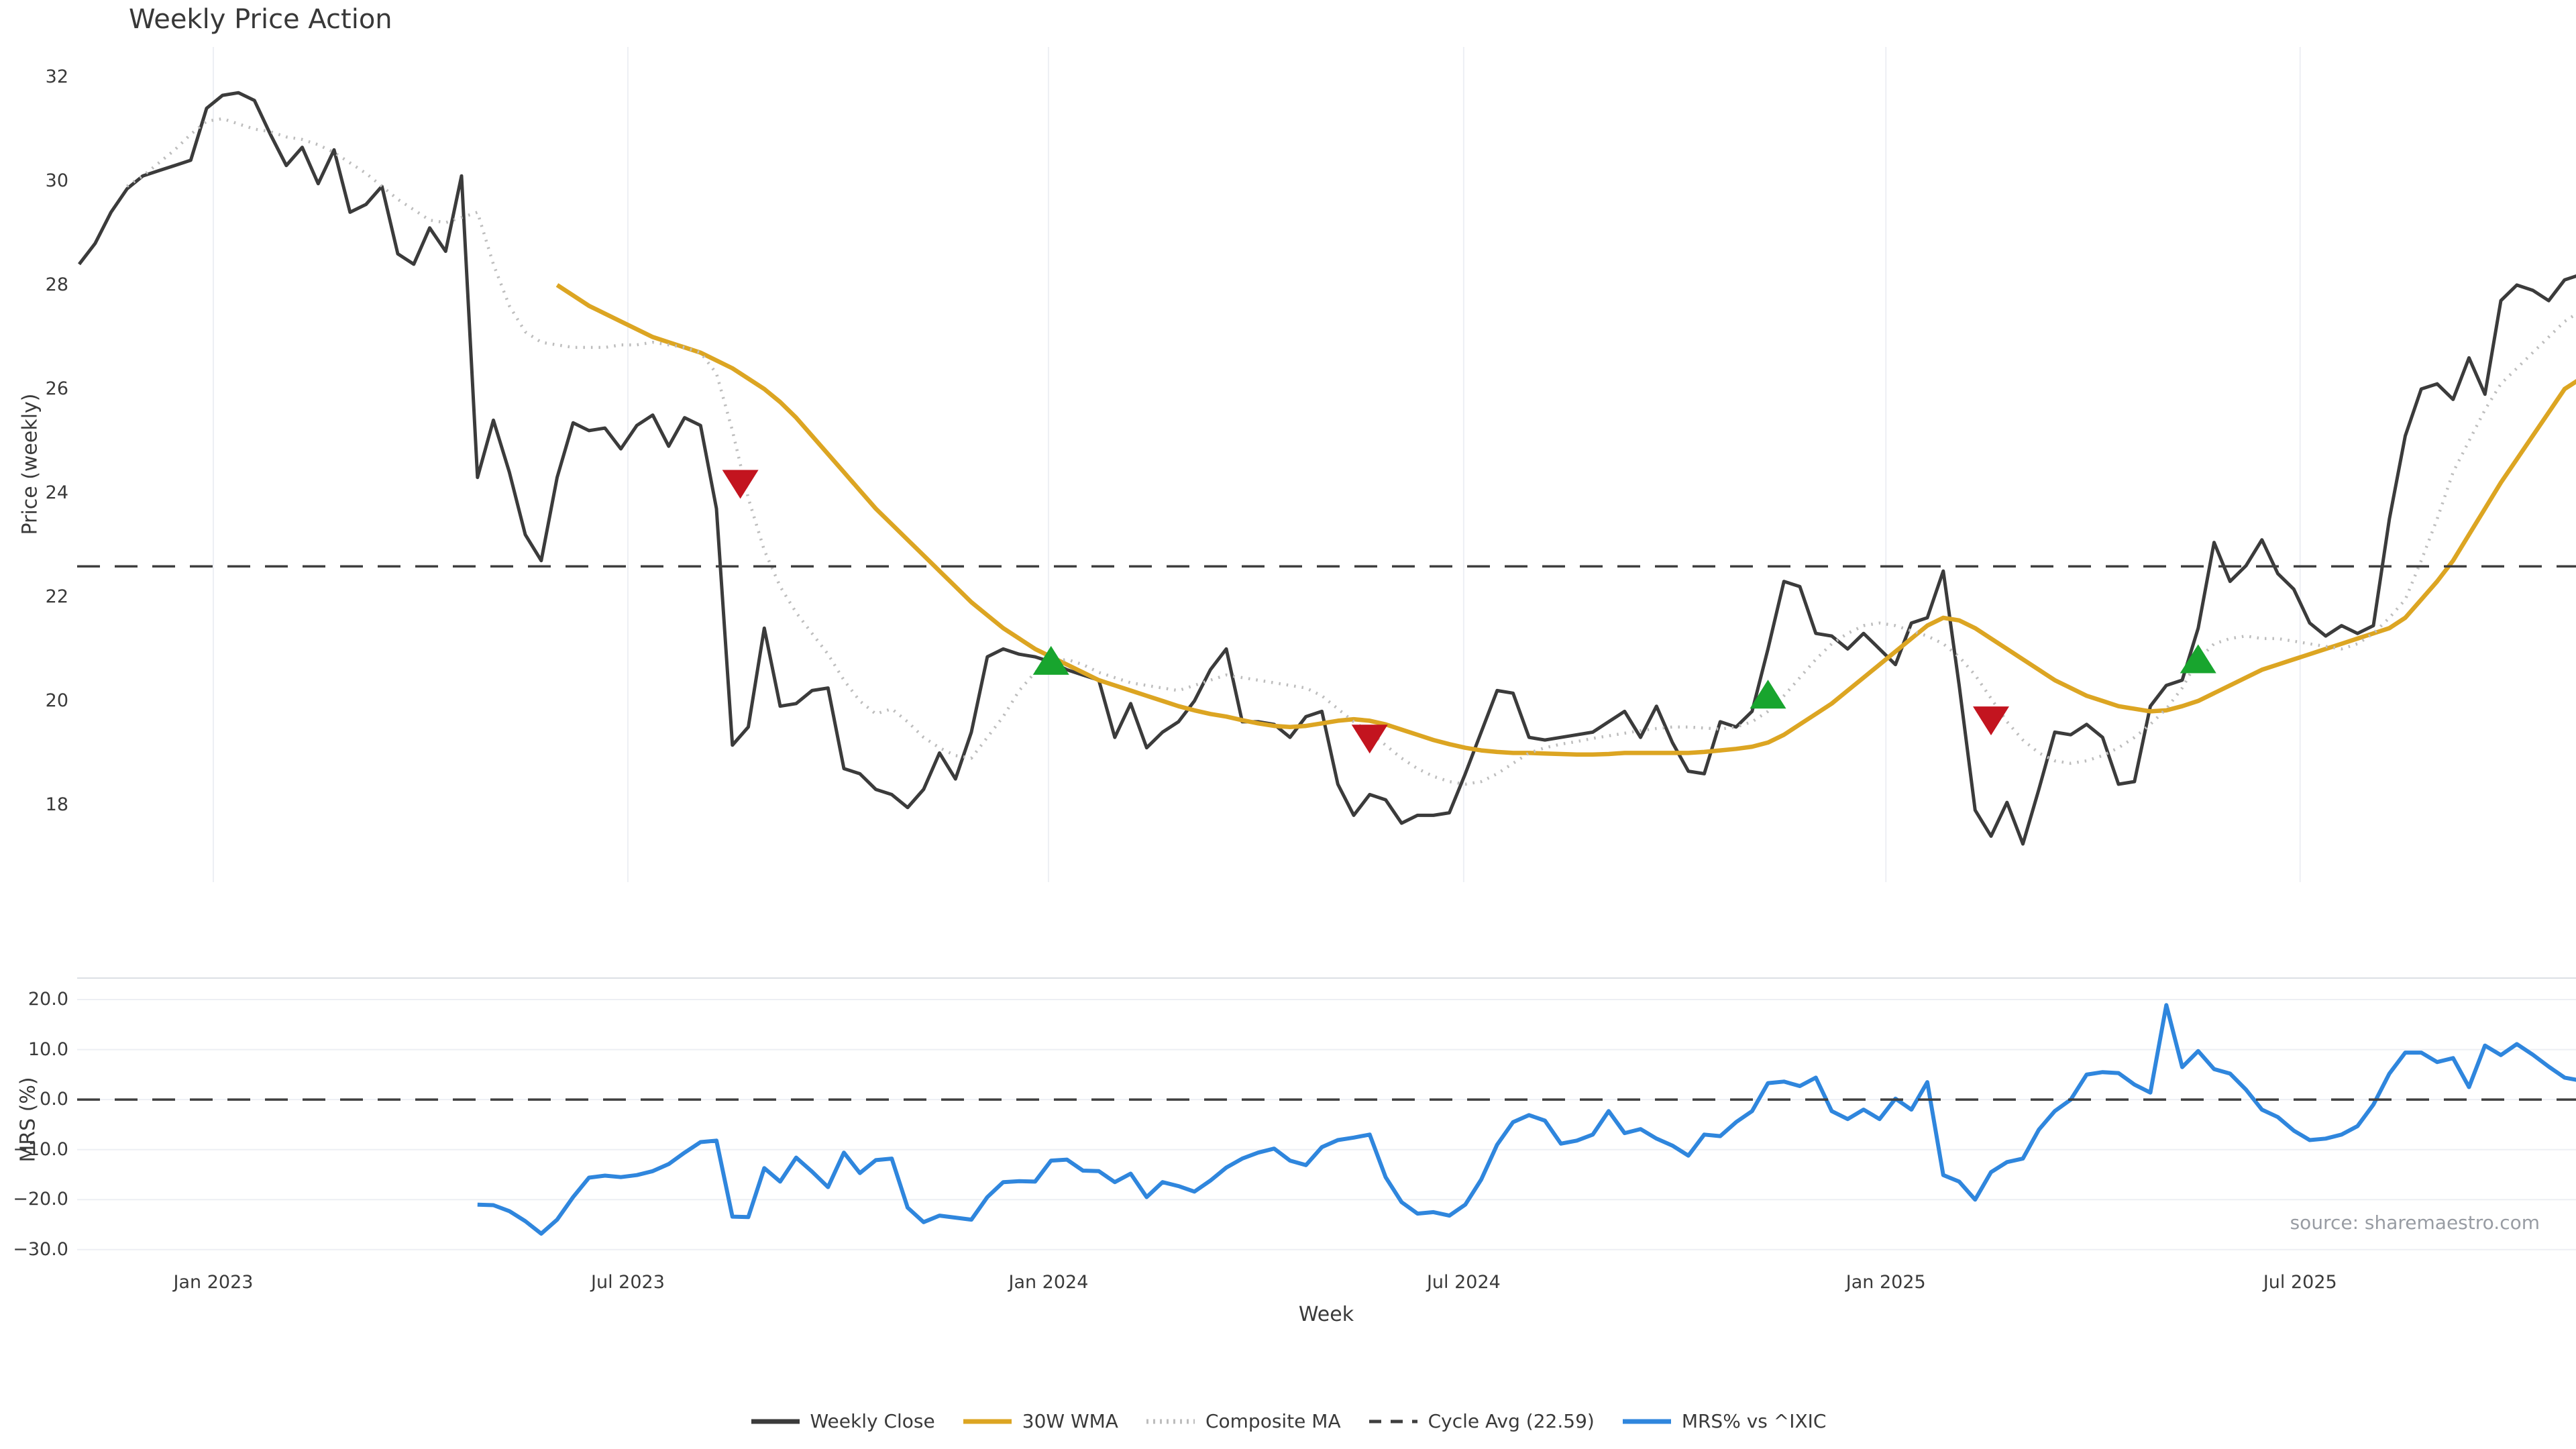 The width and height of the screenshot is (2576, 1449). Describe the element at coordinates (987, 1421) in the screenshot. I see `legend-sample-wma-30w` at that location.